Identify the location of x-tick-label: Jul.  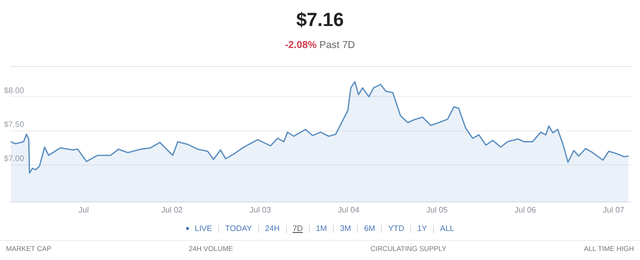
(83, 209).